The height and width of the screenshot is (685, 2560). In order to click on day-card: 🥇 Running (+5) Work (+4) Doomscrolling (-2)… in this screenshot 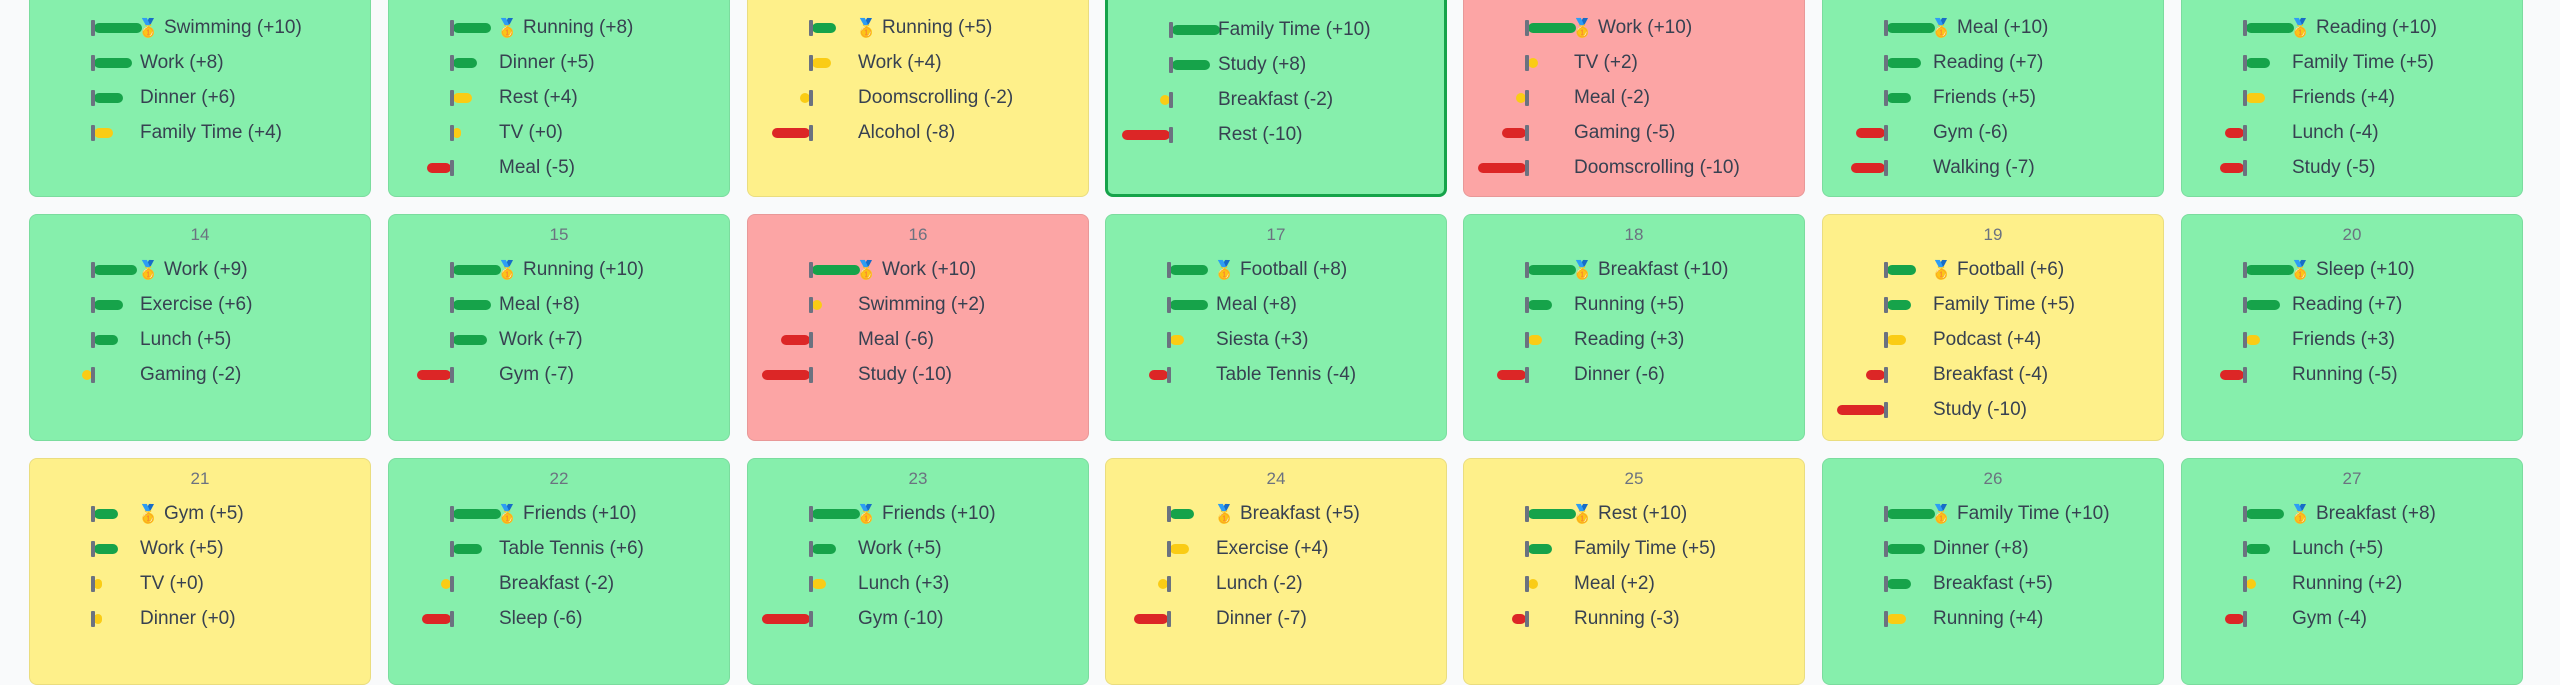, I will do `click(918, 98)`.